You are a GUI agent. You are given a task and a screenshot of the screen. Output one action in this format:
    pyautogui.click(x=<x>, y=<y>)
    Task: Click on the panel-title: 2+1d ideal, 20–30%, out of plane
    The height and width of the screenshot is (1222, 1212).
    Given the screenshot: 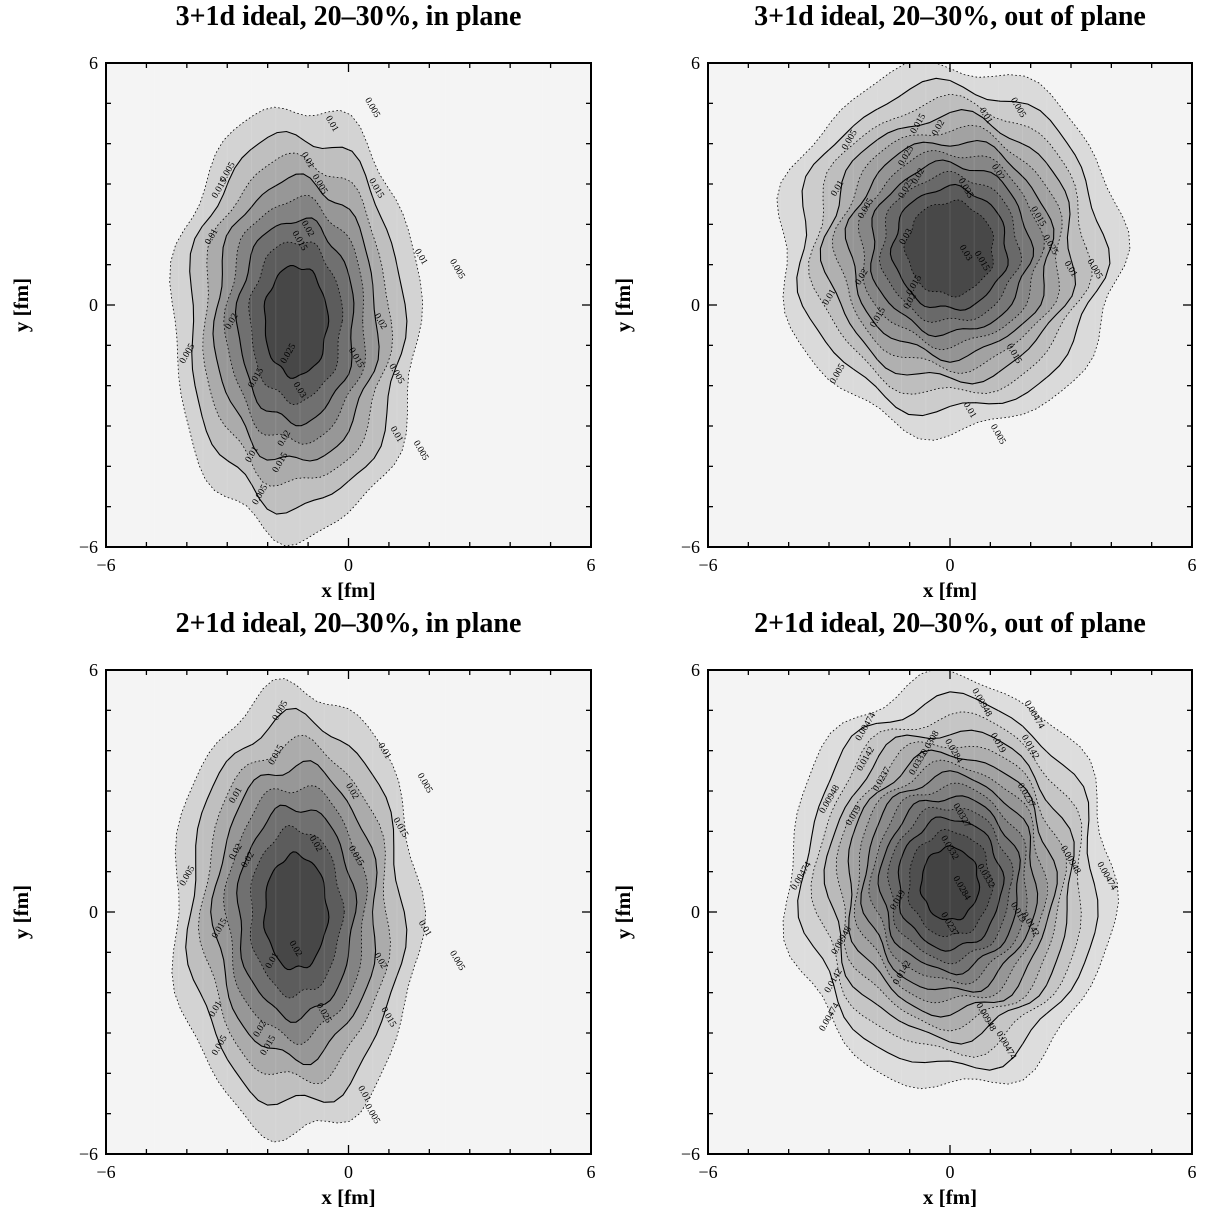 What is the action you would take?
    pyautogui.click(x=950, y=623)
    